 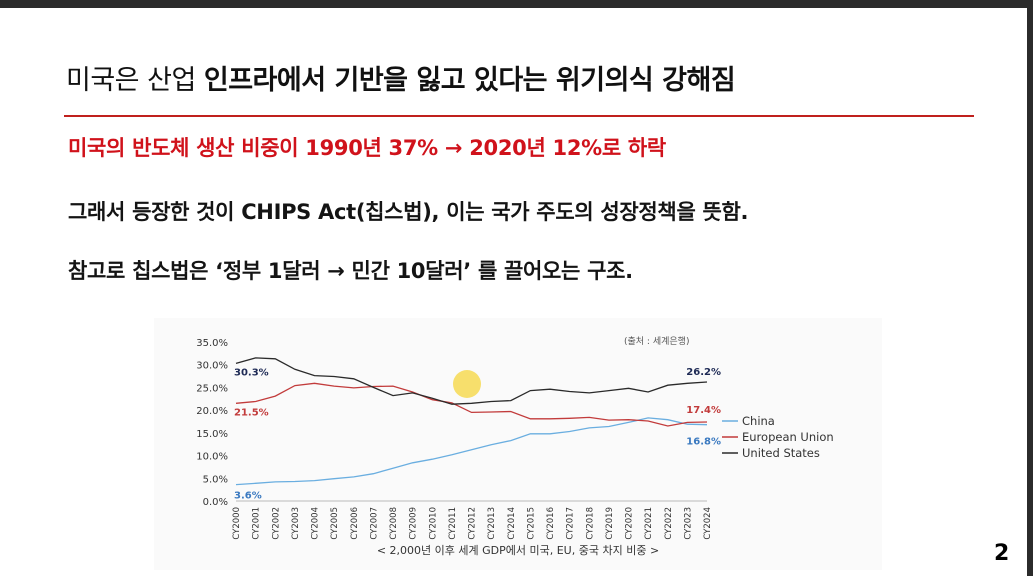 What do you see at coordinates (471, 404) in the screenshot?
I see `series-line-european-union` at bounding box center [471, 404].